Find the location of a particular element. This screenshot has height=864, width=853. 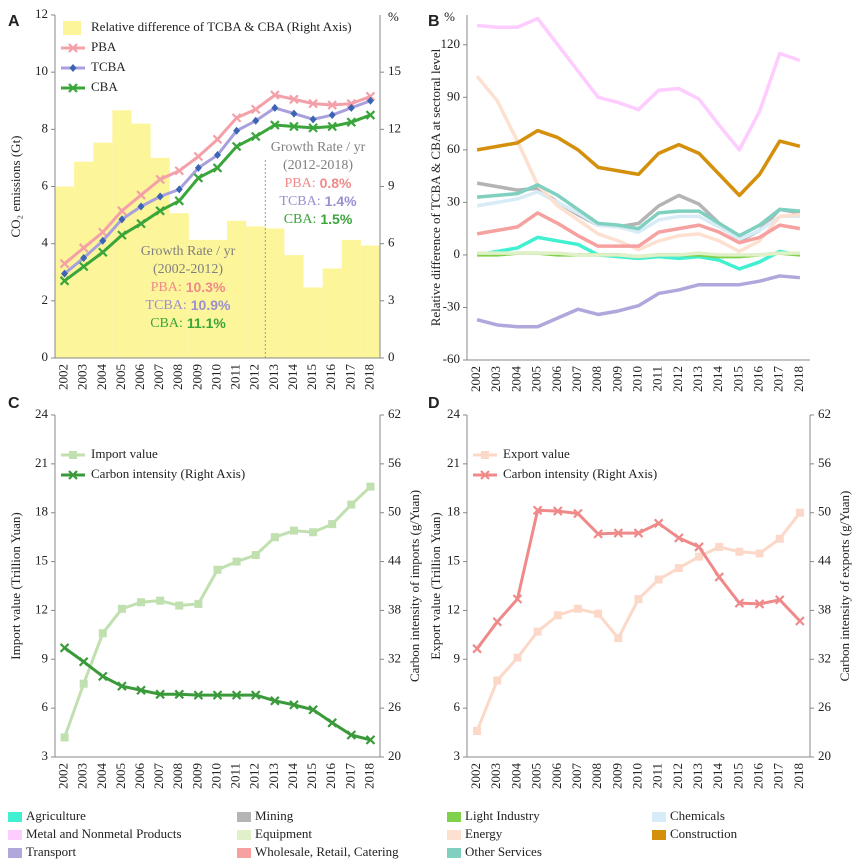

y2-tick-label: 26 is located at coordinates (825, 706).